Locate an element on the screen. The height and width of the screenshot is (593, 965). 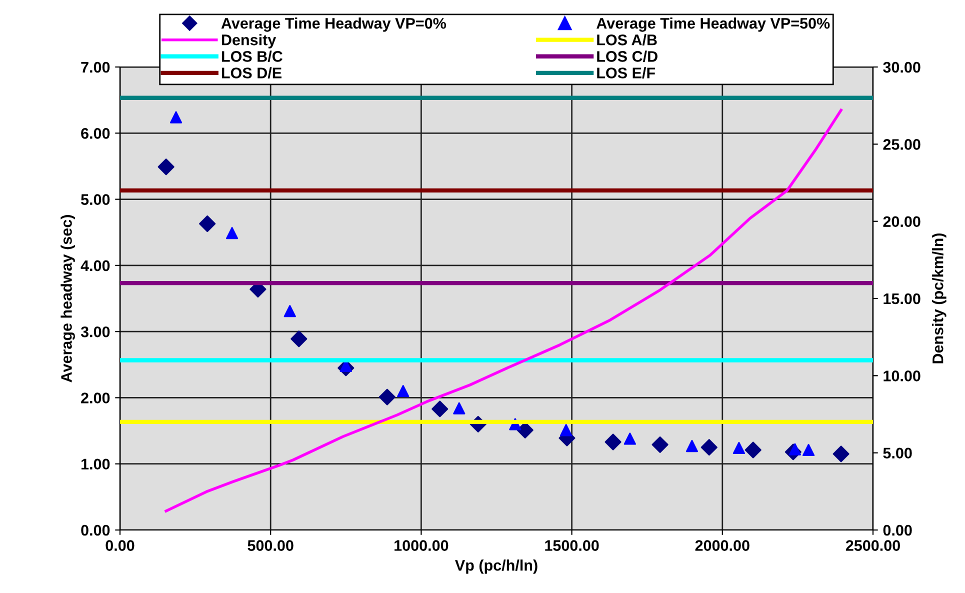
y2-tick-label: 20.00 is located at coordinates (901, 222).